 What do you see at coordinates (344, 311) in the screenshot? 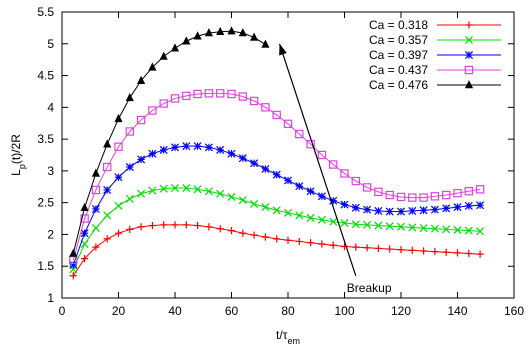
I see `x-tick-label: 100` at bounding box center [344, 311].